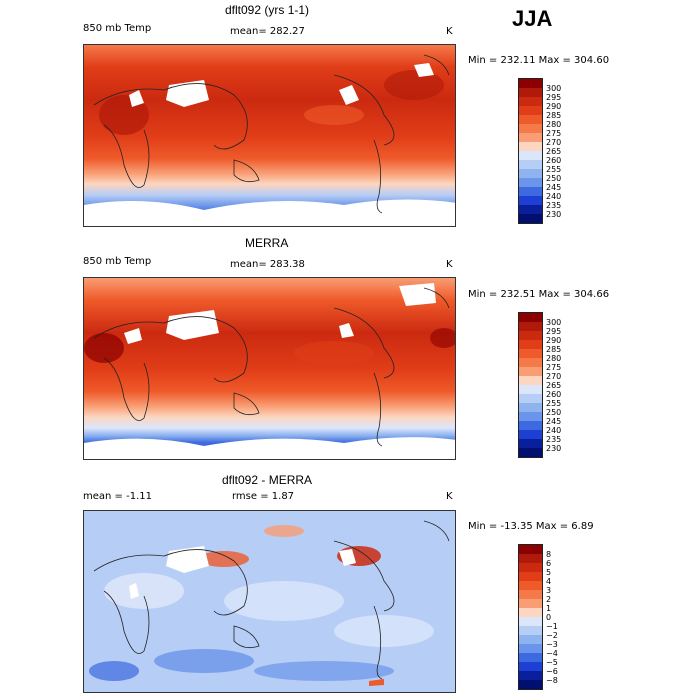 This screenshot has height=700, width=700. I want to click on panel-1-map, so click(269, 135).